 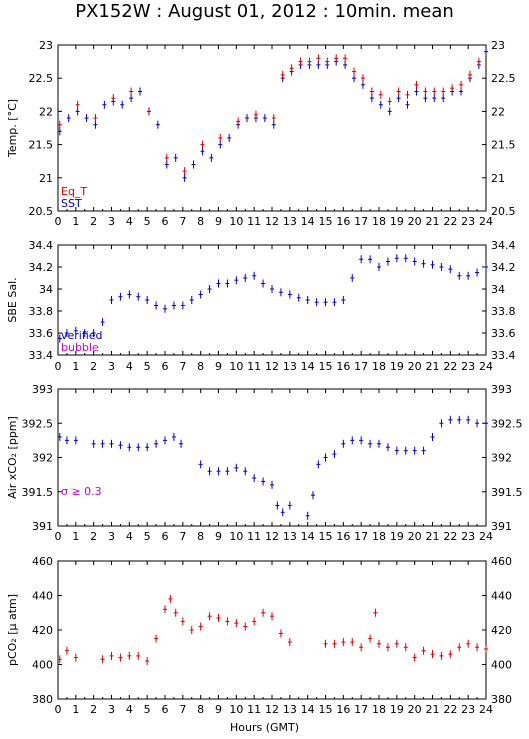 I want to click on x-tick-label: 7, so click(x=182, y=536).